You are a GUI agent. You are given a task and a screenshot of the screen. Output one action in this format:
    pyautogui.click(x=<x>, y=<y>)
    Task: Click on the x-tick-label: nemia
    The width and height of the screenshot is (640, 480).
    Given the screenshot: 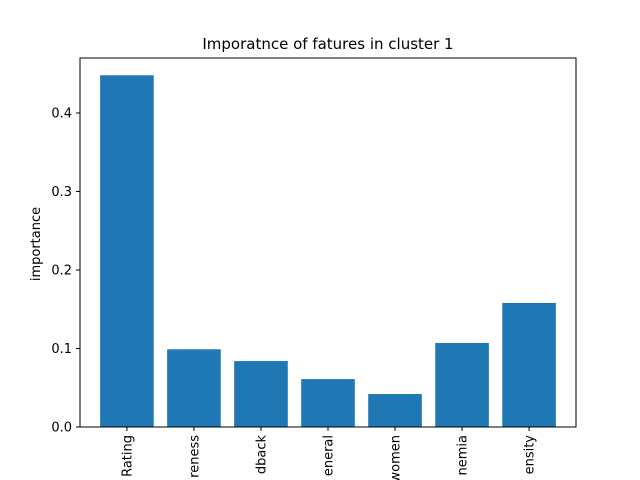 What is the action you would take?
    pyautogui.click(x=463, y=455)
    